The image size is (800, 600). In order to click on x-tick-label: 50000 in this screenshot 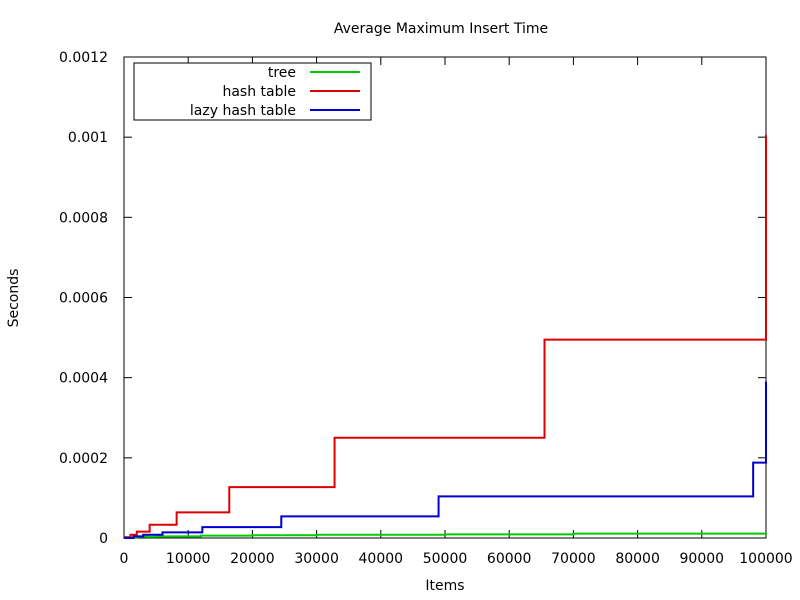, I will do `click(445, 559)`.